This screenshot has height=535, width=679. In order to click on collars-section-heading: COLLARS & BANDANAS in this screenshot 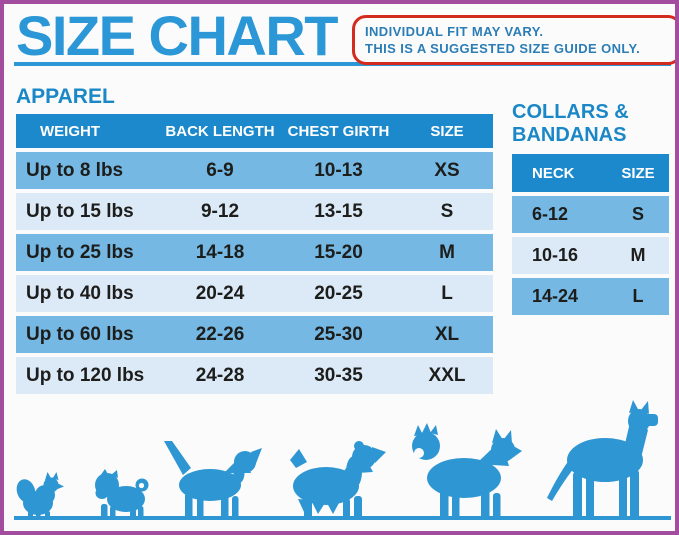, I will do `click(592, 124)`.